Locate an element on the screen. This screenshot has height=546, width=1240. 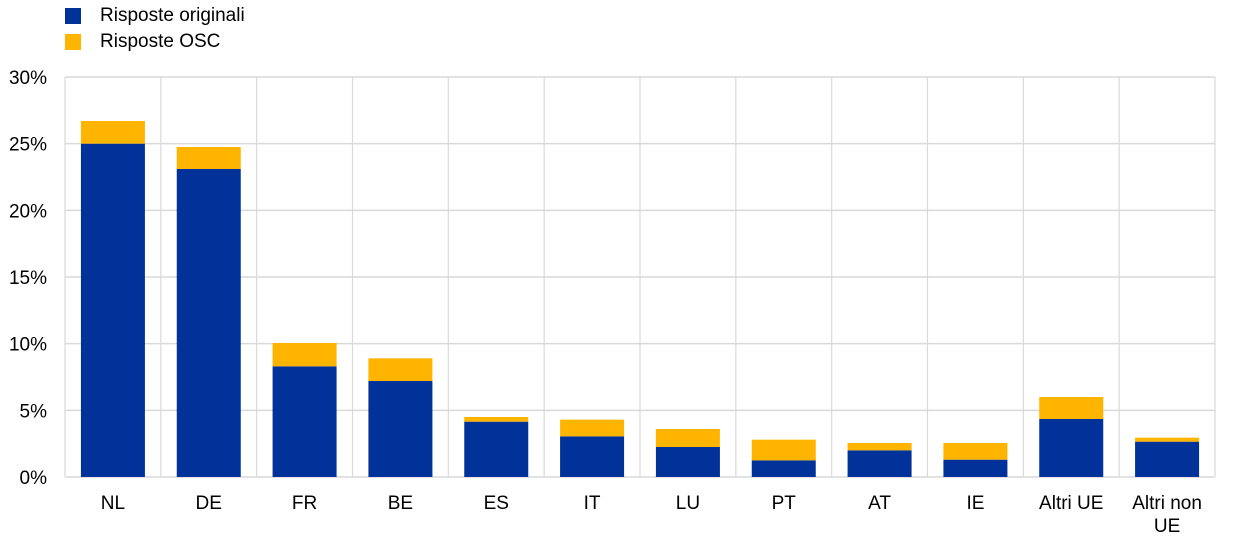
legend-item-osc: Risposte OSC is located at coordinates (155, 42).